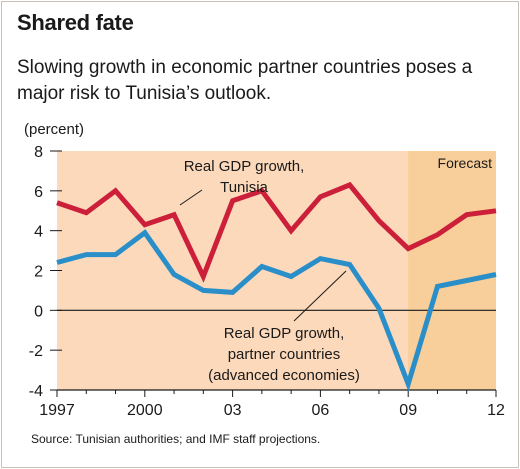 Image resolution: width=520 pixels, height=469 pixels. Describe the element at coordinates (38, 311) in the screenshot. I see `y-tick-label: 0` at that location.